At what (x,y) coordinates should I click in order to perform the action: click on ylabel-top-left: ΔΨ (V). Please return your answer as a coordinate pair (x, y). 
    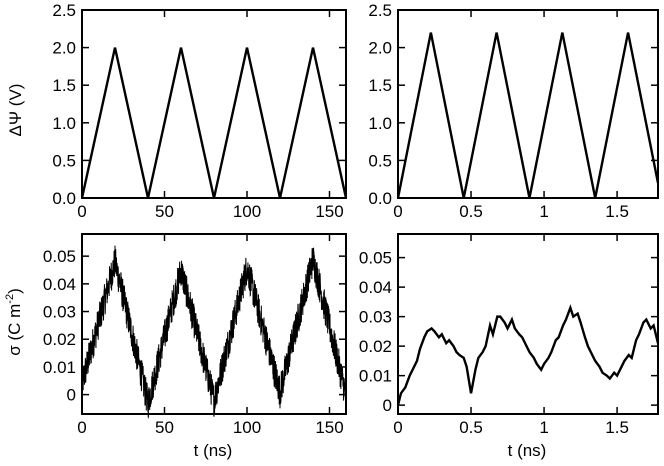
    Looking at the image, I should click on (15, 110).